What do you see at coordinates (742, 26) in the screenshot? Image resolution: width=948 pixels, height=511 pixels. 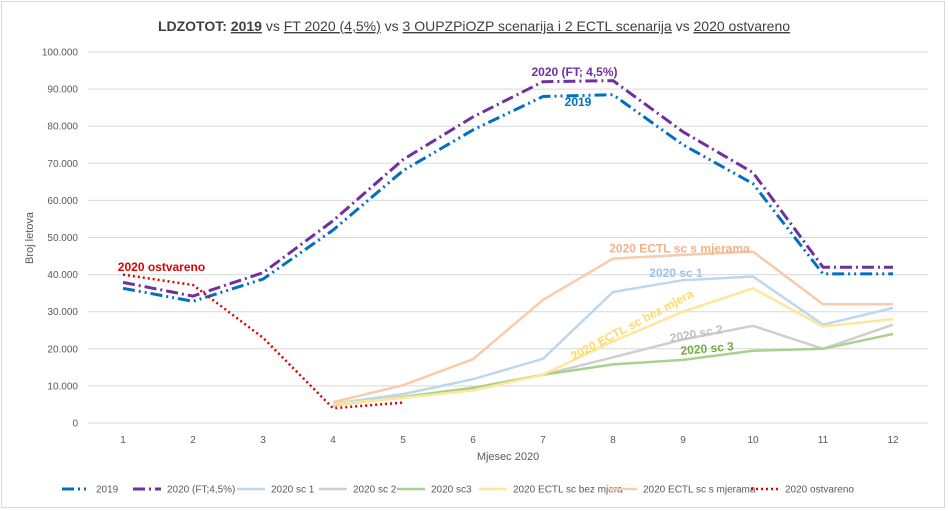 I see `title-part-7: 2020 ostvareno` at bounding box center [742, 26].